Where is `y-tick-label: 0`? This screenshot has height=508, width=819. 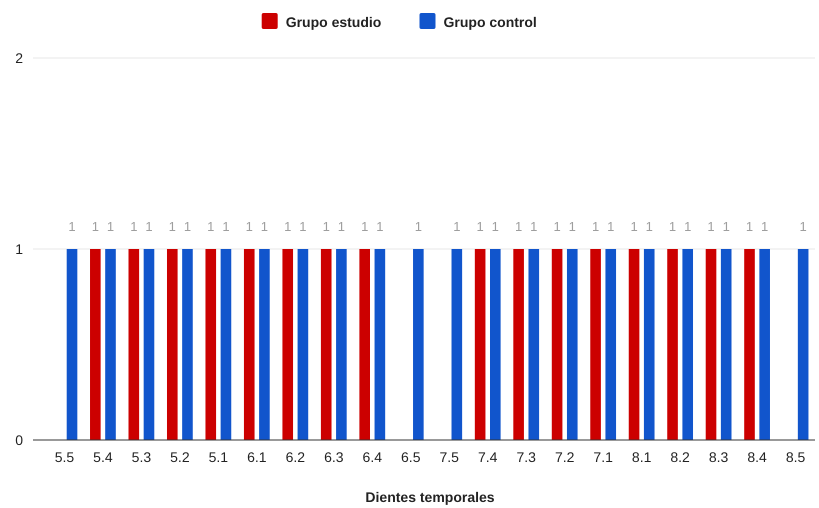 y-tick-label: 0 is located at coordinates (19, 440).